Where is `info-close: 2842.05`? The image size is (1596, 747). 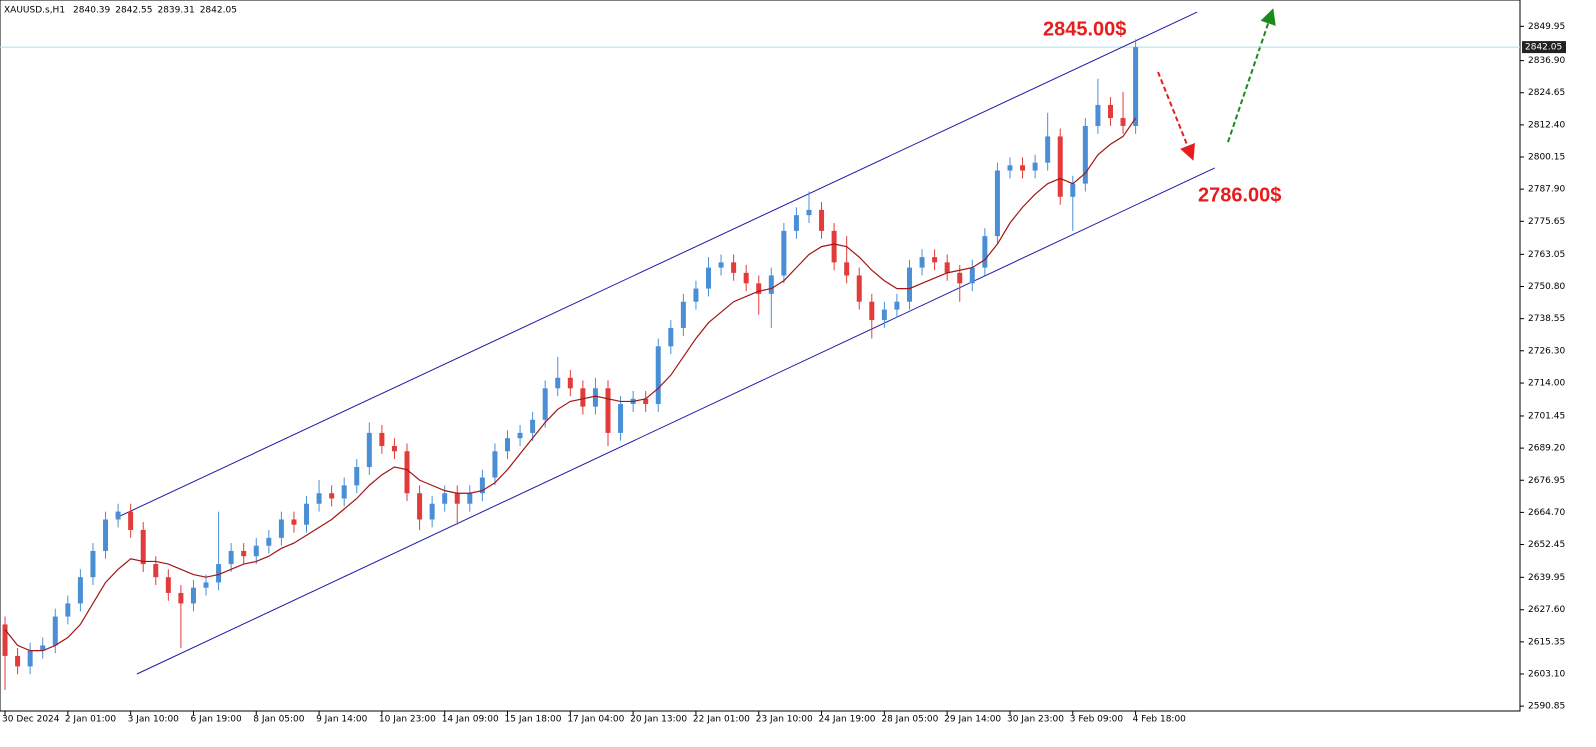
info-close: 2842.05 is located at coordinates (218, 11).